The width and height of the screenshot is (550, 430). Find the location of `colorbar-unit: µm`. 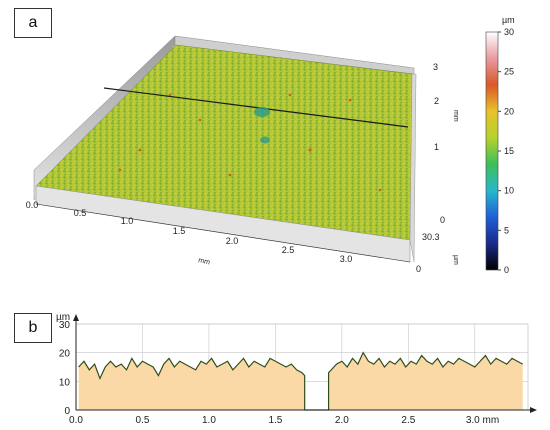

colorbar-unit: µm is located at coordinates (508, 20).